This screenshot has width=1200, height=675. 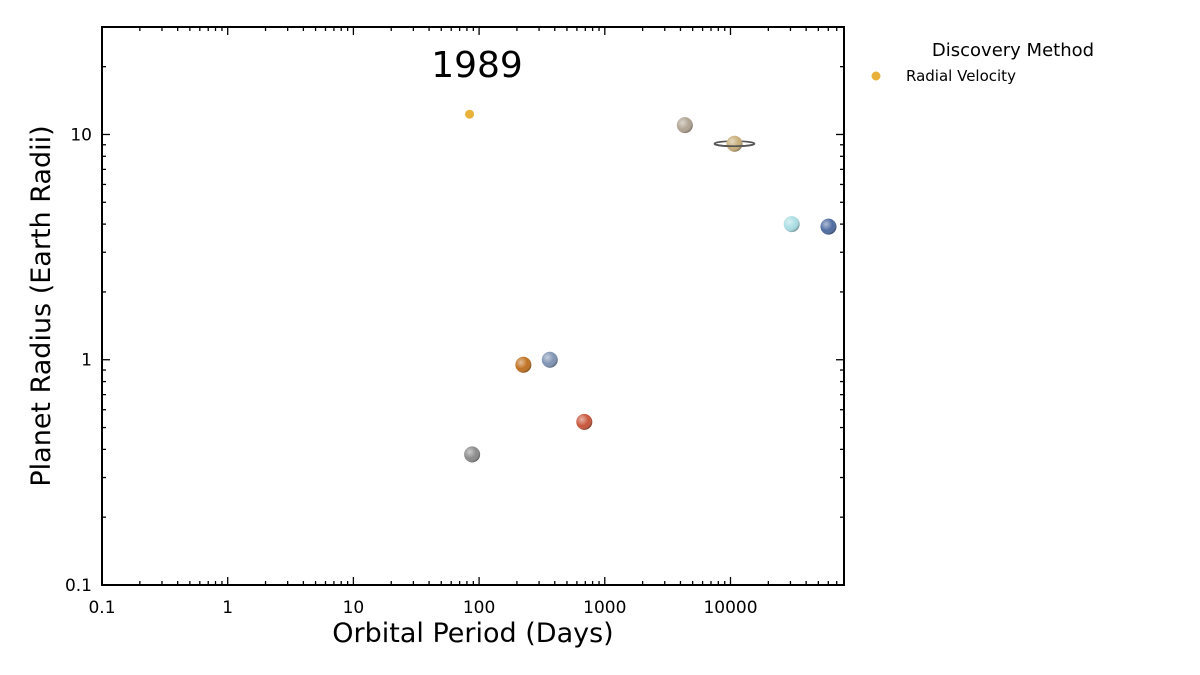 I want to click on venus-icon, so click(x=523, y=364).